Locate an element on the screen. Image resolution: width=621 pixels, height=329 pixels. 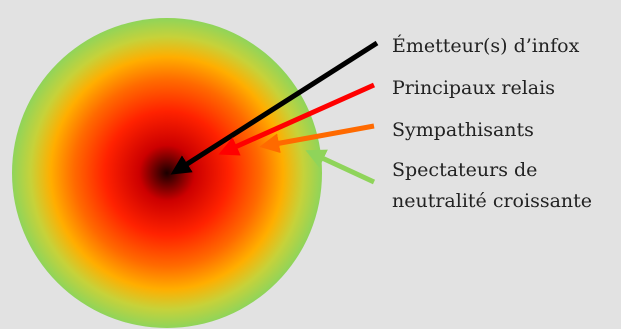
label-spectators-line1: Spectateurs de is located at coordinates (465, 170).